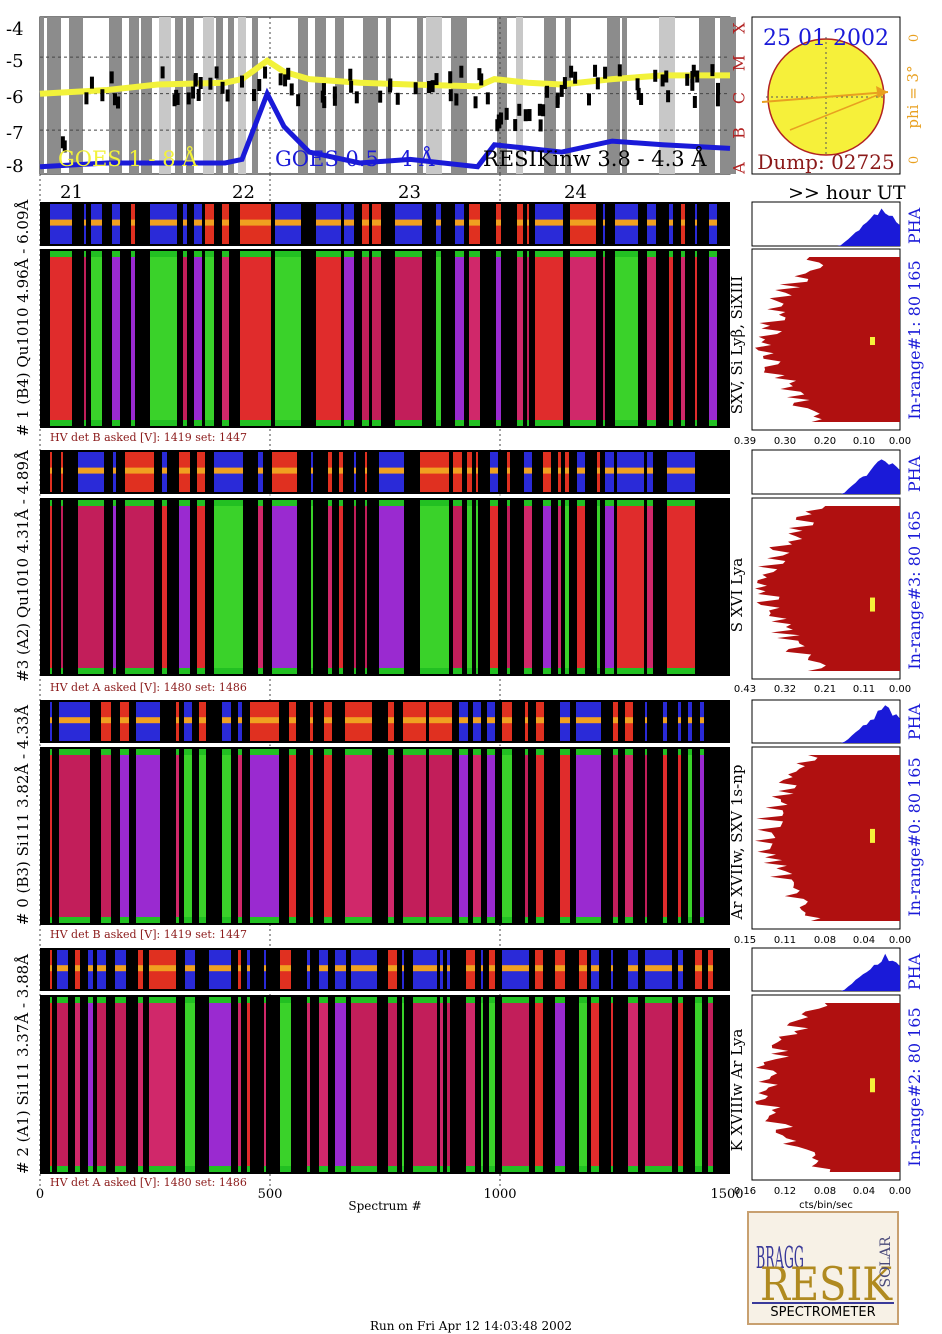 This screenshot has height=1334, width=942. I want to click on spectrum-tick: 0.32, so click(785, 689).